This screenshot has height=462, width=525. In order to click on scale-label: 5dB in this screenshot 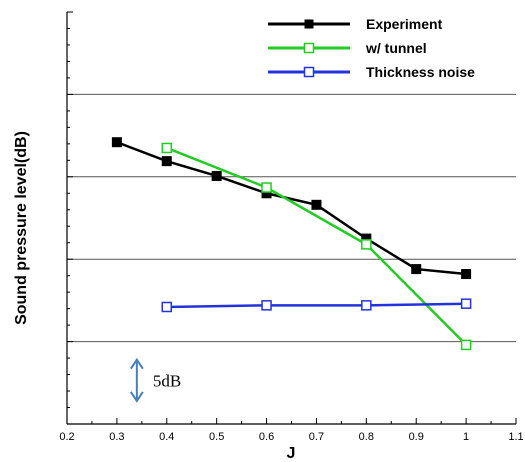, I will do `click(167, 380)`.